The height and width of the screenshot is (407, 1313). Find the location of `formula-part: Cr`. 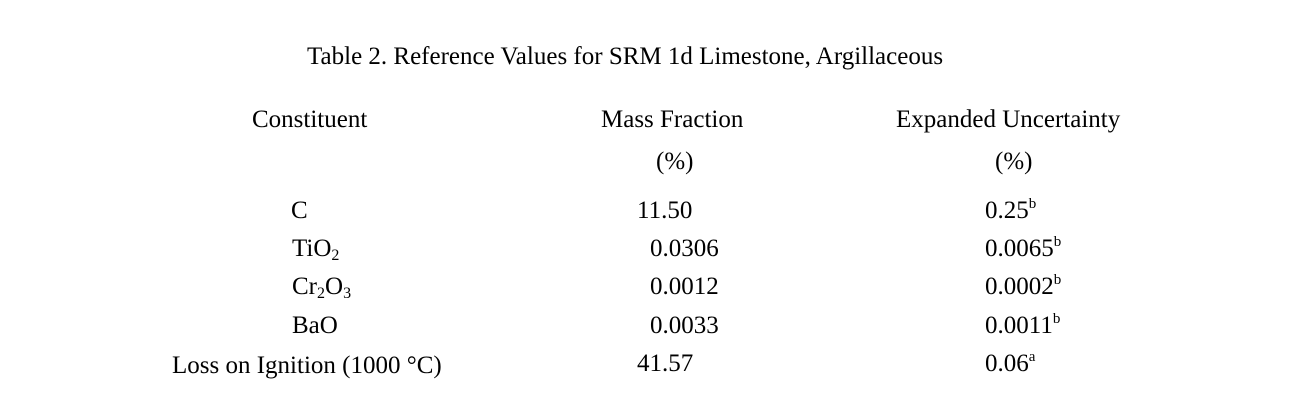

formula-part: Cr is located at coordinates (304, 286).